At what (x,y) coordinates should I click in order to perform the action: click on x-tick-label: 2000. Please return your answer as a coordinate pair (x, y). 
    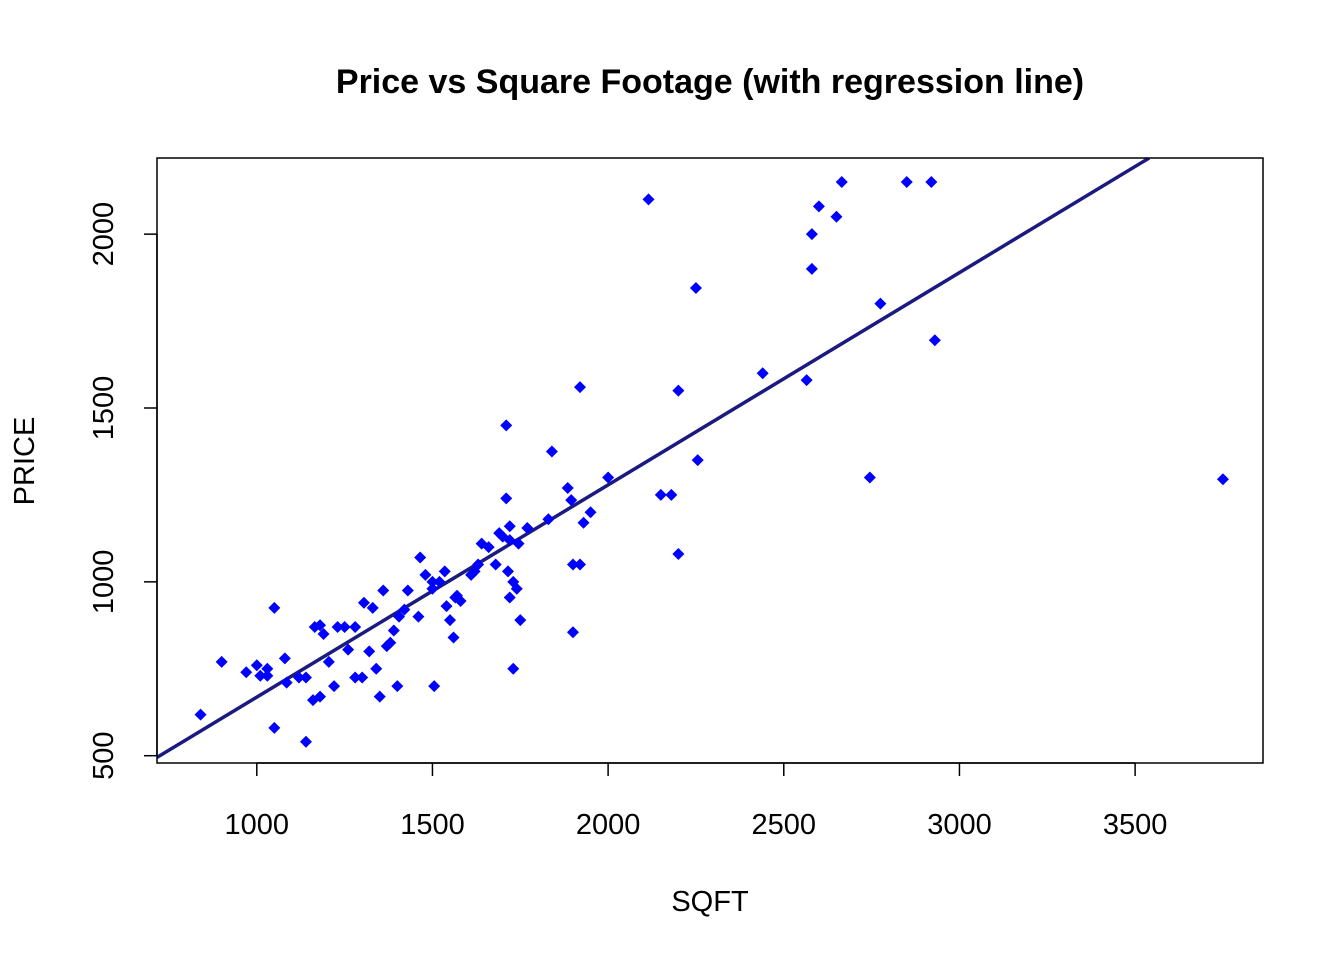
    Looking at the image, I should click on (608, 825).